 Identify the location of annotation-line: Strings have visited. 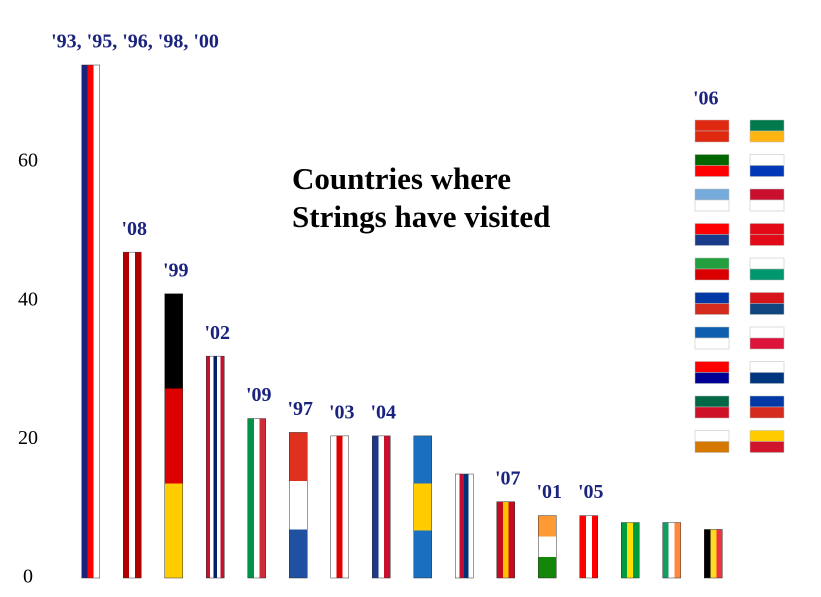
(421, 216).